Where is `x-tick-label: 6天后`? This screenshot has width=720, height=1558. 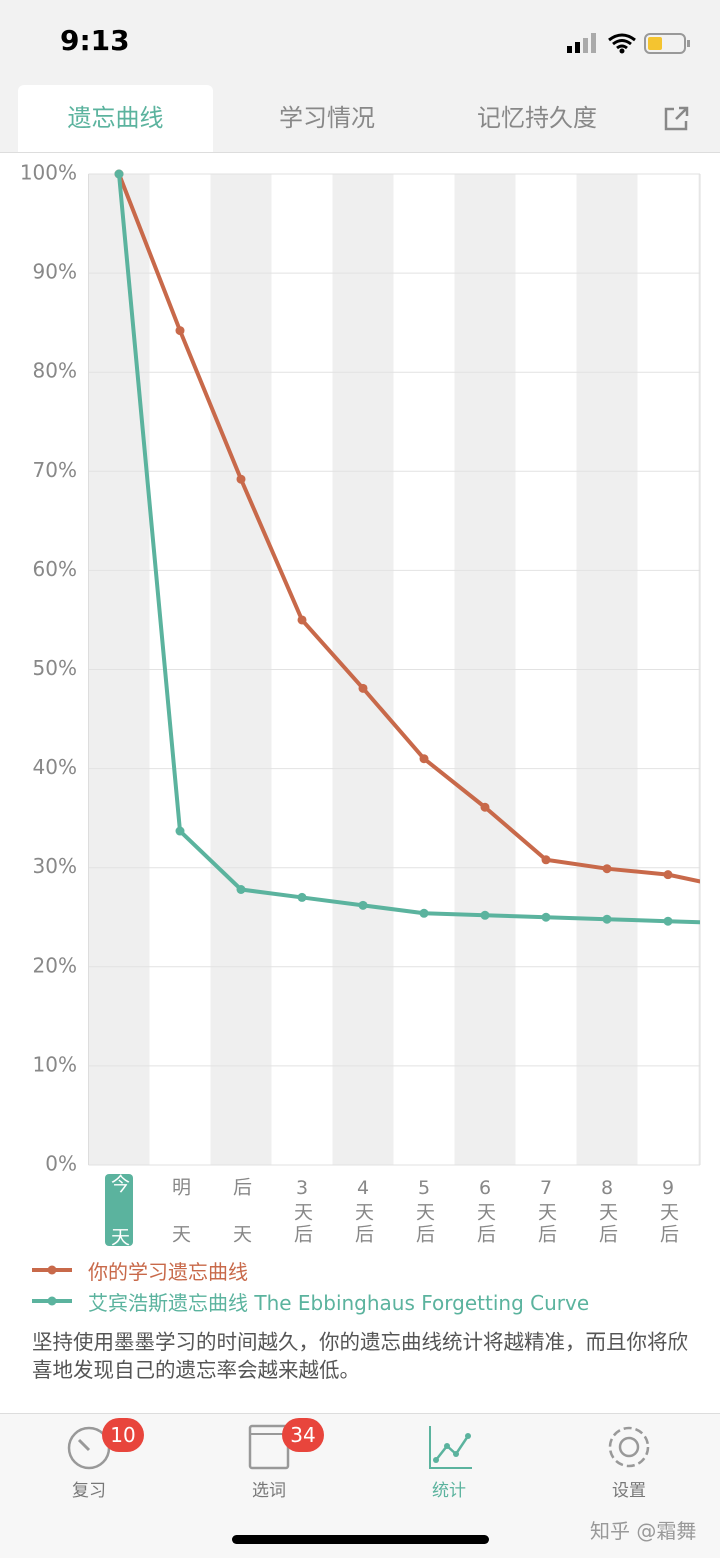 x-tick-label: 6天后 is located at coordinates (485, 1210).